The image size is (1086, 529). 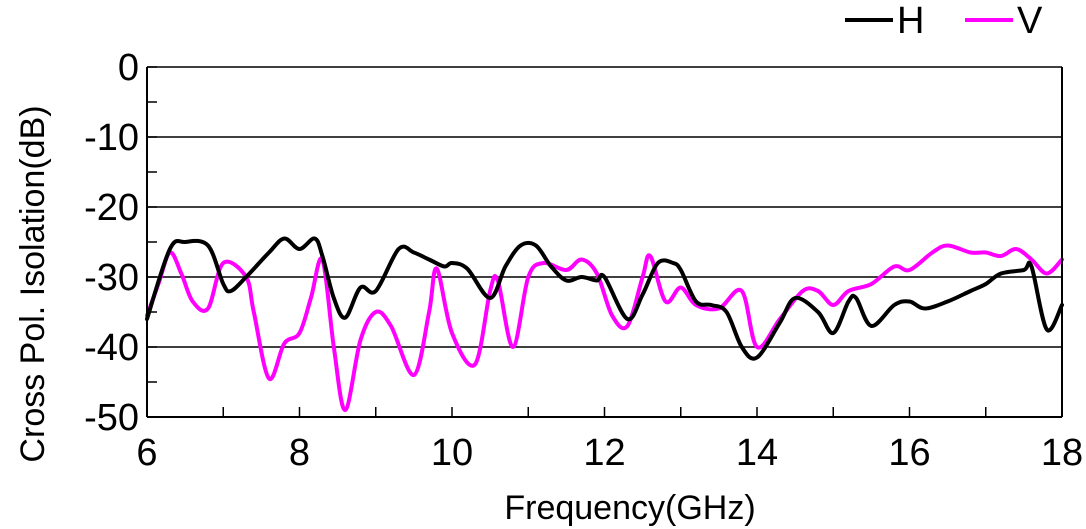 What do you see at coordinates (1062, 453) in the screenshot?
I see `x-tick-label: 18` at bounding box center [1062, 453].